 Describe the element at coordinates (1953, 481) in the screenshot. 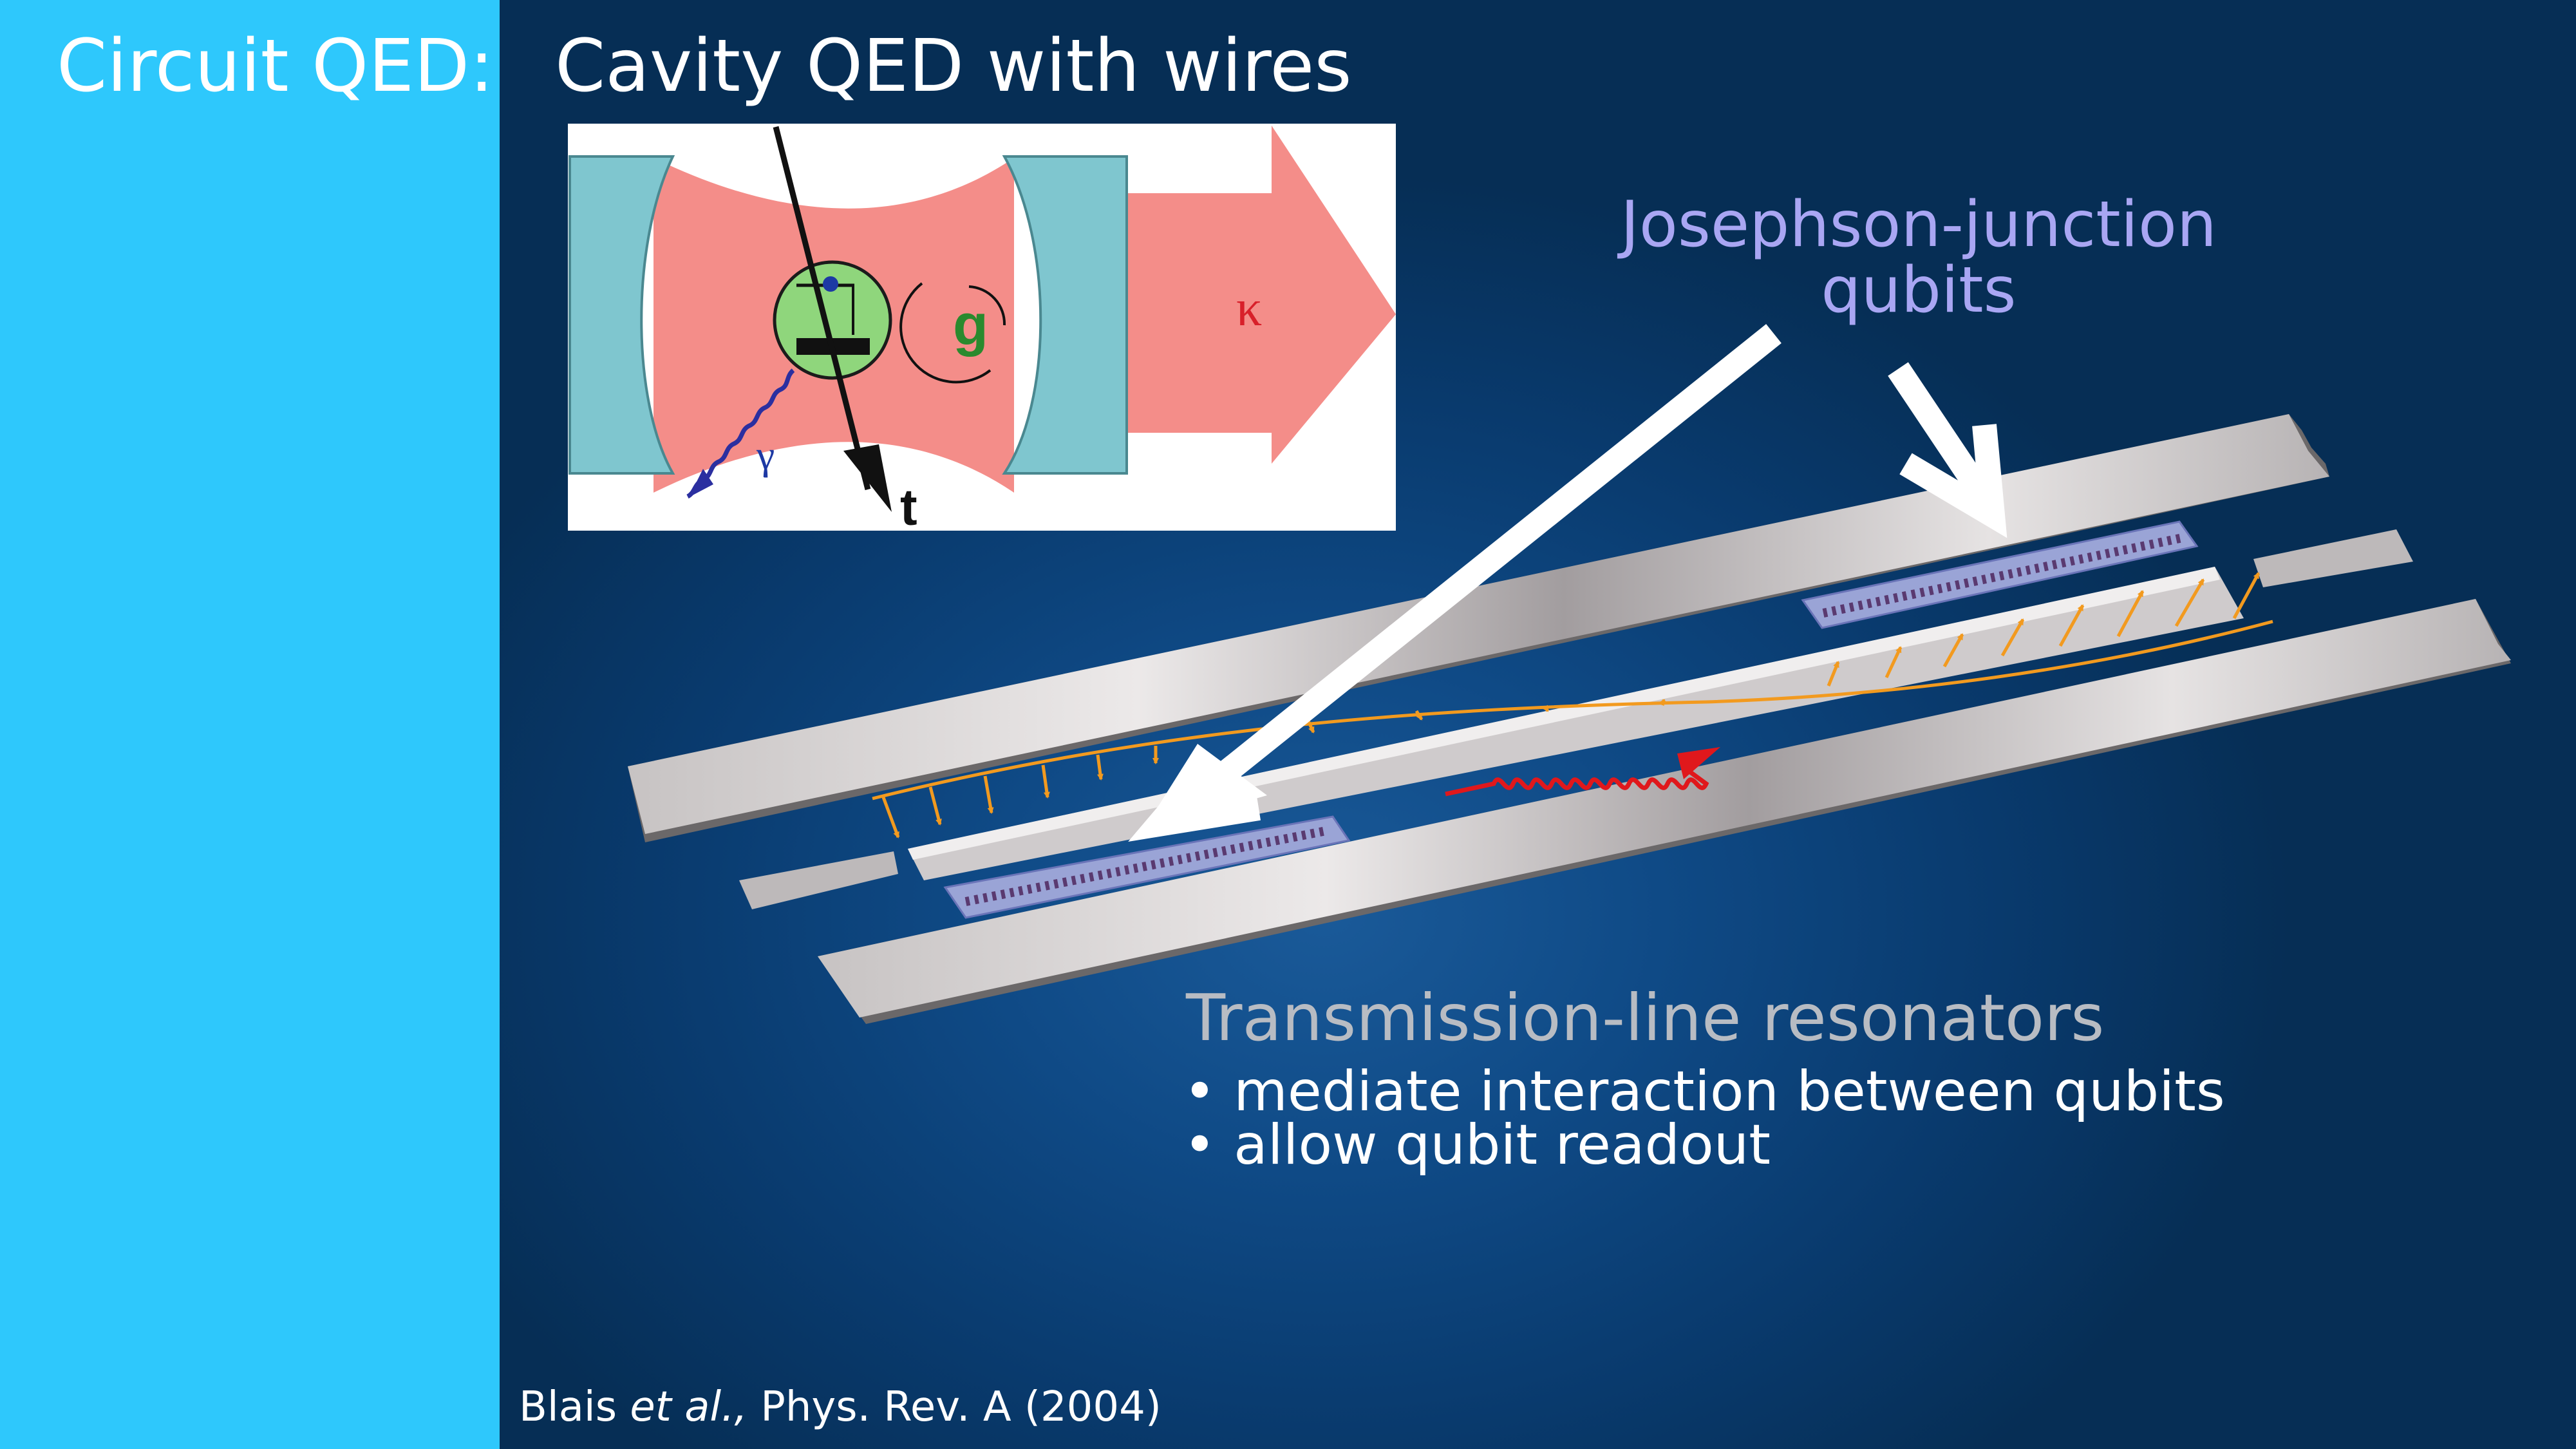

I see `pointer-arrow-right-tip` at that location.